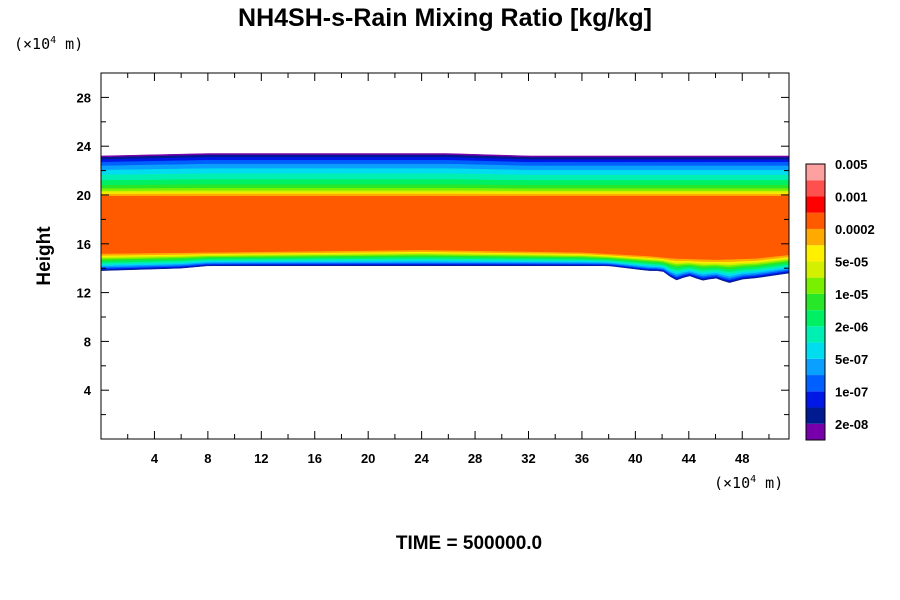  I want to click on colorbar-label: 2e-08, so click(851, 424).